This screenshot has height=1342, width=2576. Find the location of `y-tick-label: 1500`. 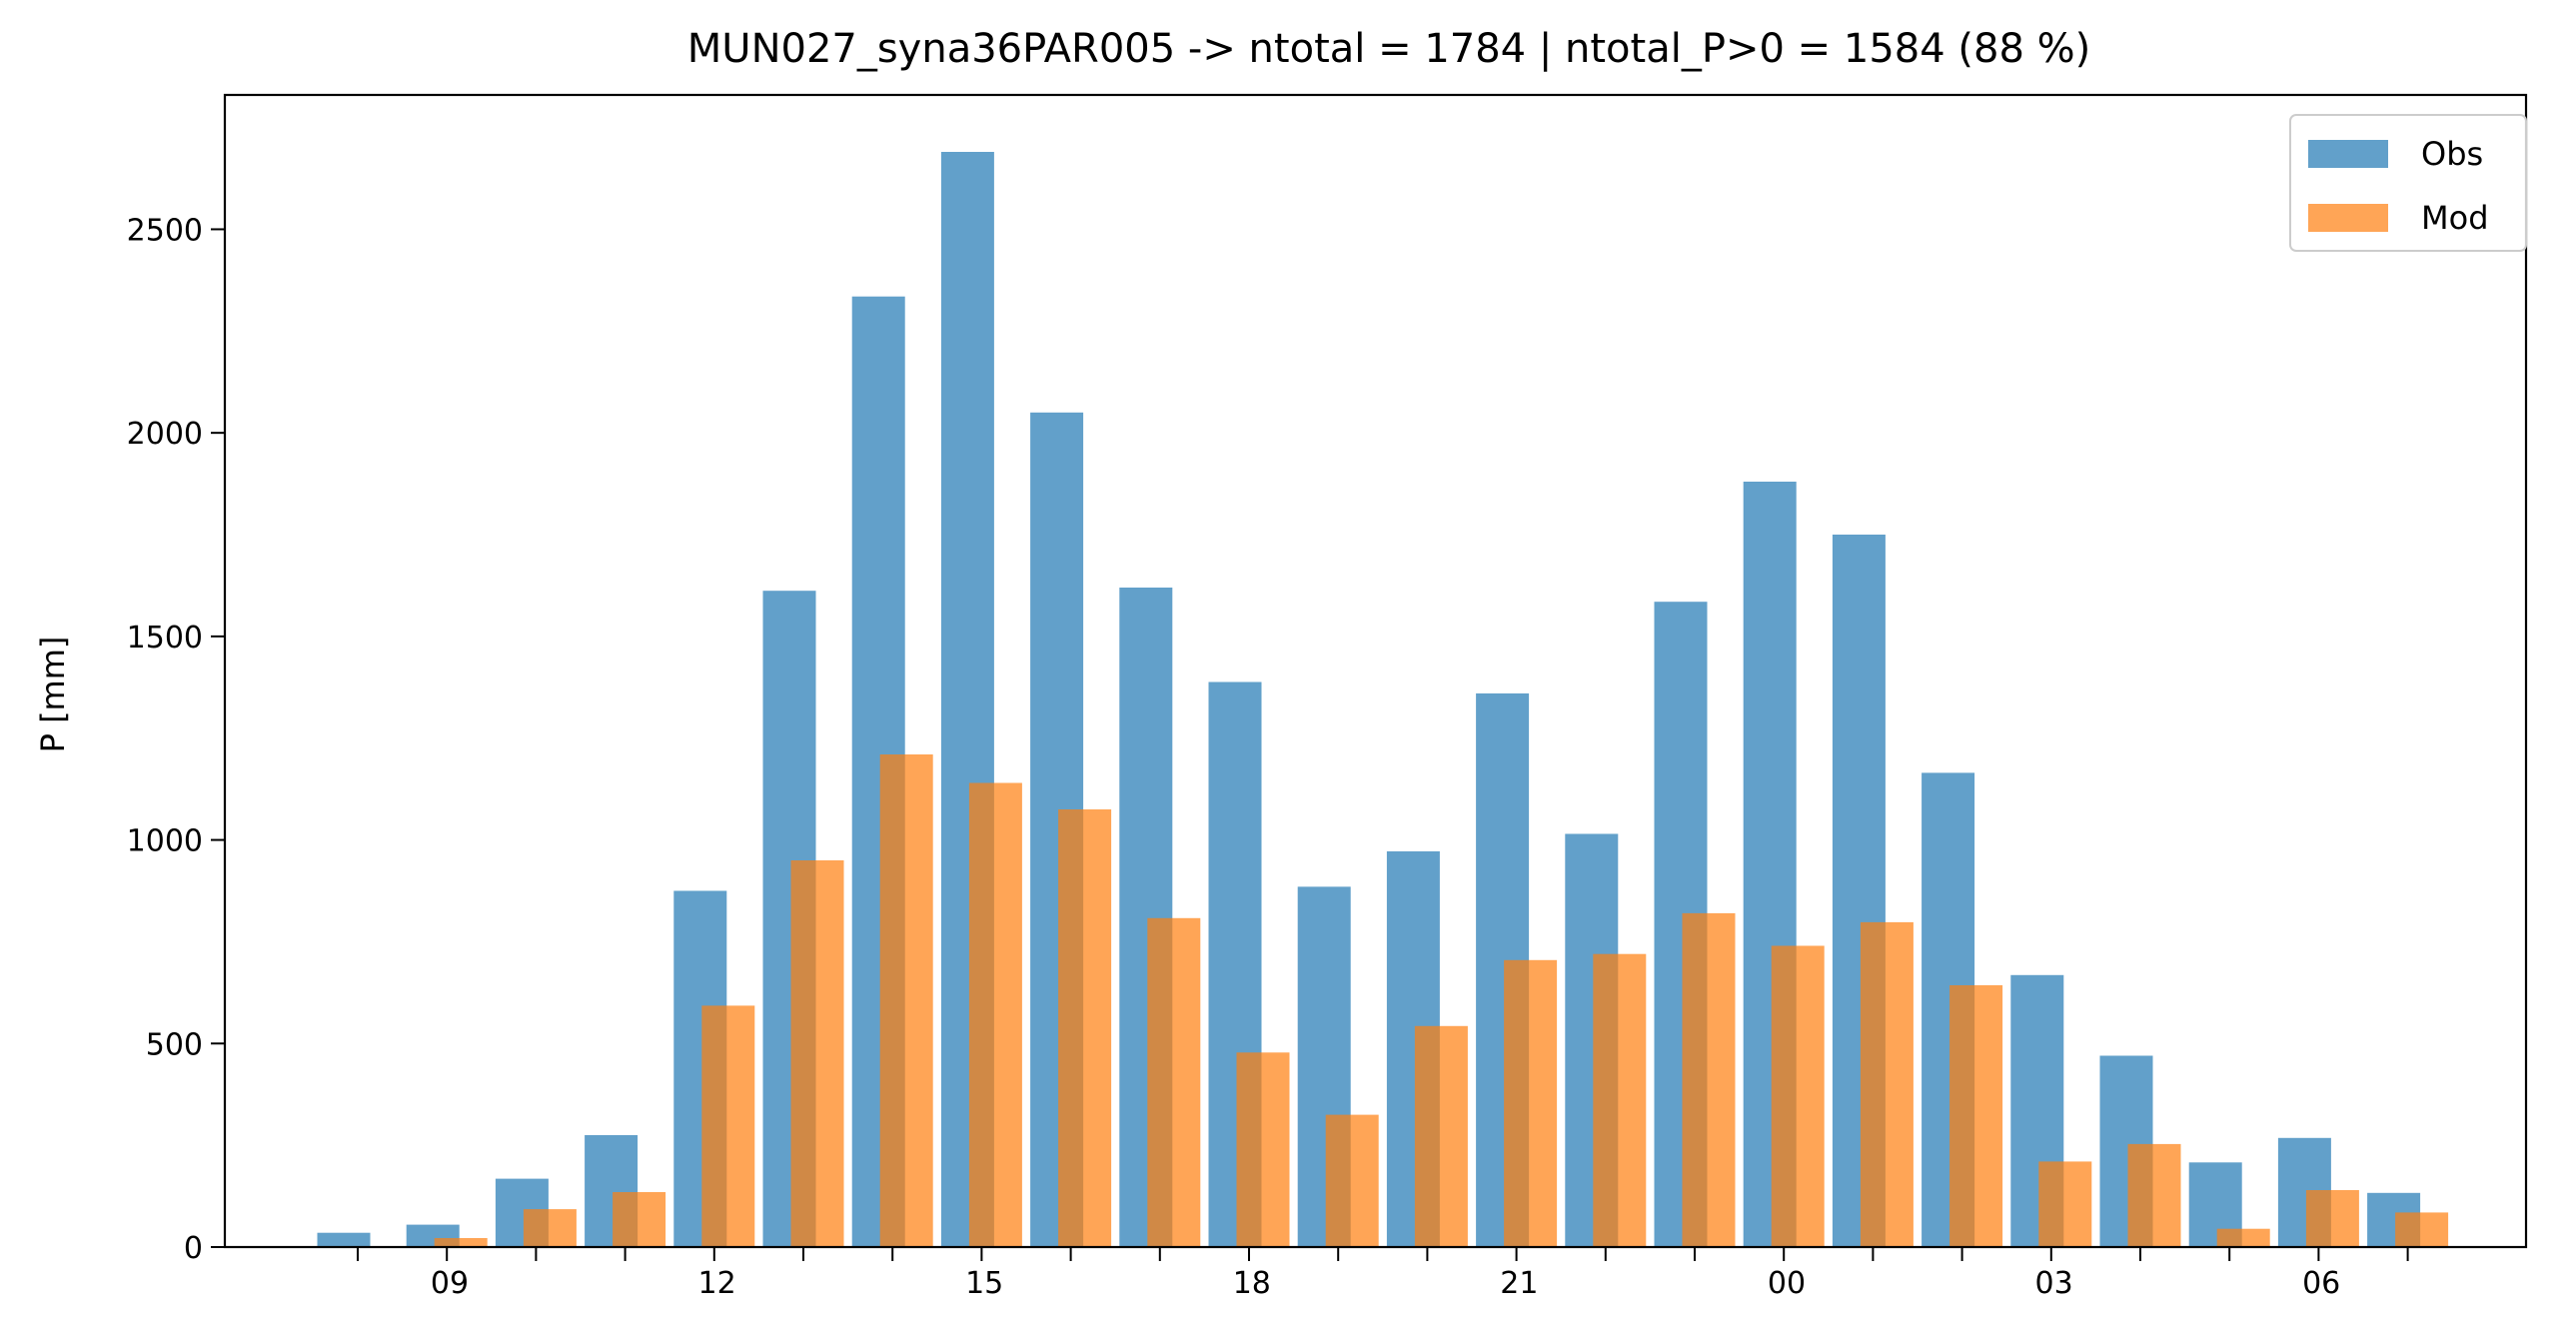

y-tick-label: 1500 is located at coordinates (165, 638).